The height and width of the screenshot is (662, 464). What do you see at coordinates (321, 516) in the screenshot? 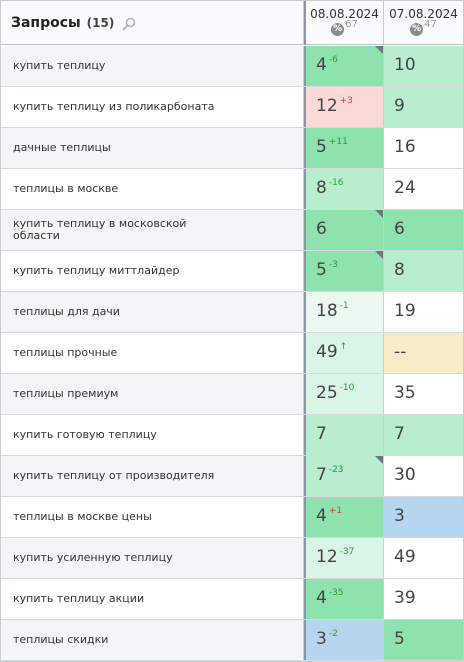
I see `position-value: 4` at bounding box center [321, 516].